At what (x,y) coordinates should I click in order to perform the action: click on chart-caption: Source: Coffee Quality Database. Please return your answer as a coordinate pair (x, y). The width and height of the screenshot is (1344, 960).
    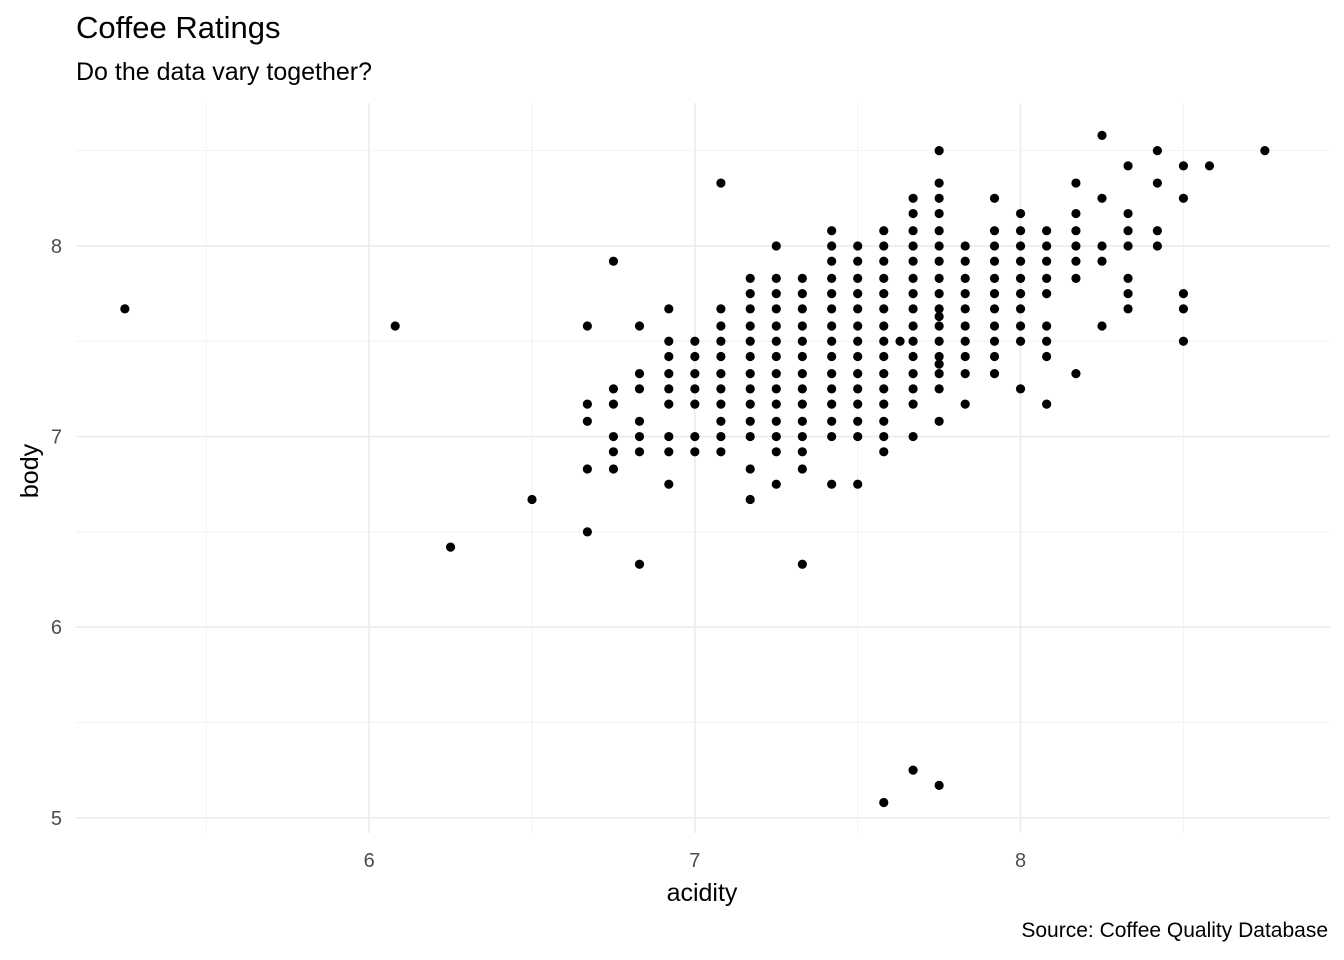
    Looking at the image, I should click on (1174, 930).